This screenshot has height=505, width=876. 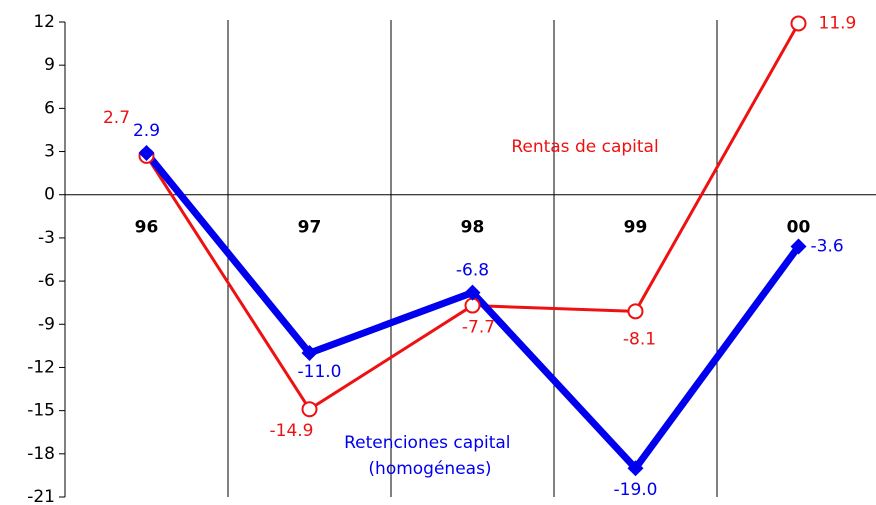 What do you see at coordinates (799, 228) in the screenshot?
I see `x-tick-label: 00` at bounding box center [799, 228].